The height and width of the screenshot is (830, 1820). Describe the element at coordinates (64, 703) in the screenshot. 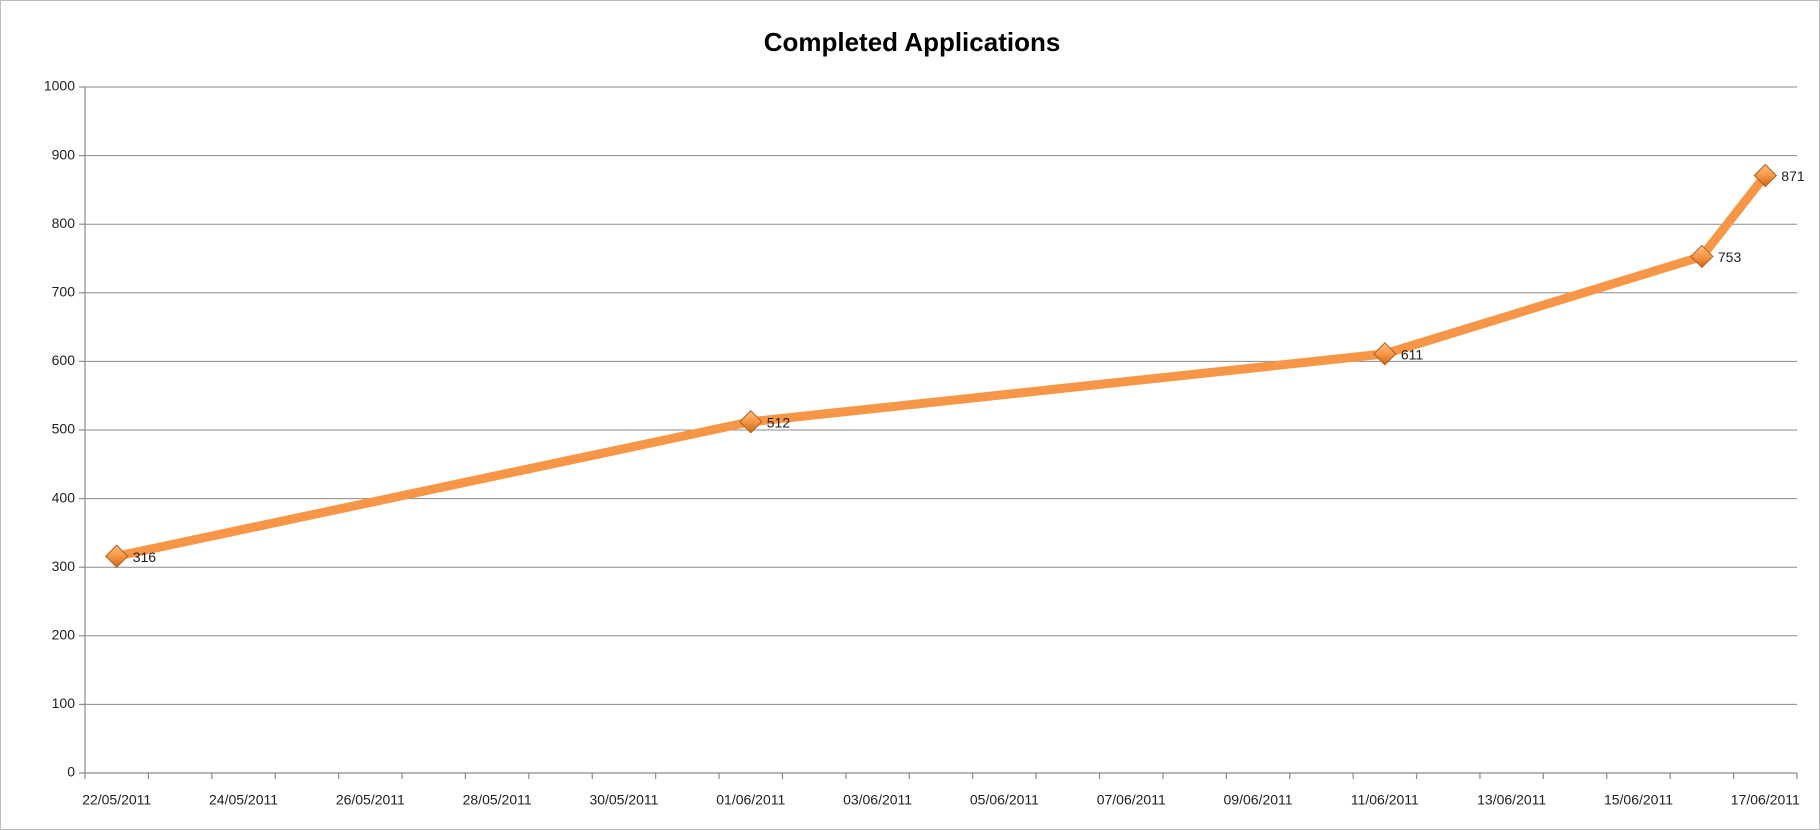

I see `y-tick-label: 100` at that location.